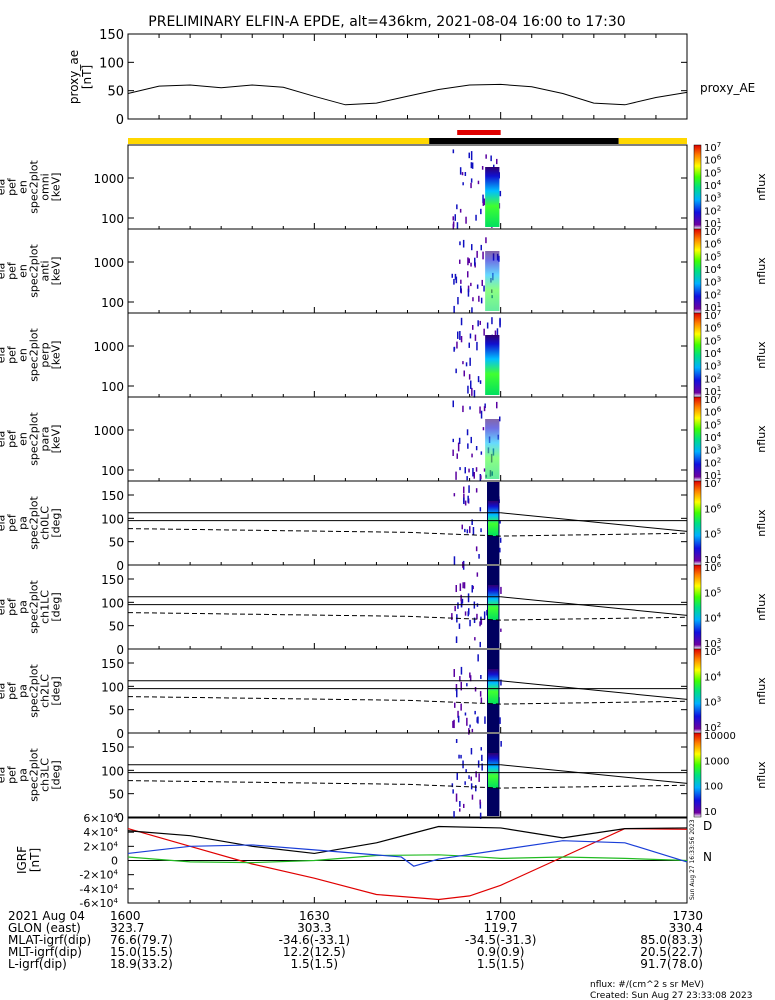 This screenshot has height=1000, width=775. I want to click on panel-ylabel: elapefpaspec2plotch1LC[deg], so click(31, 607).